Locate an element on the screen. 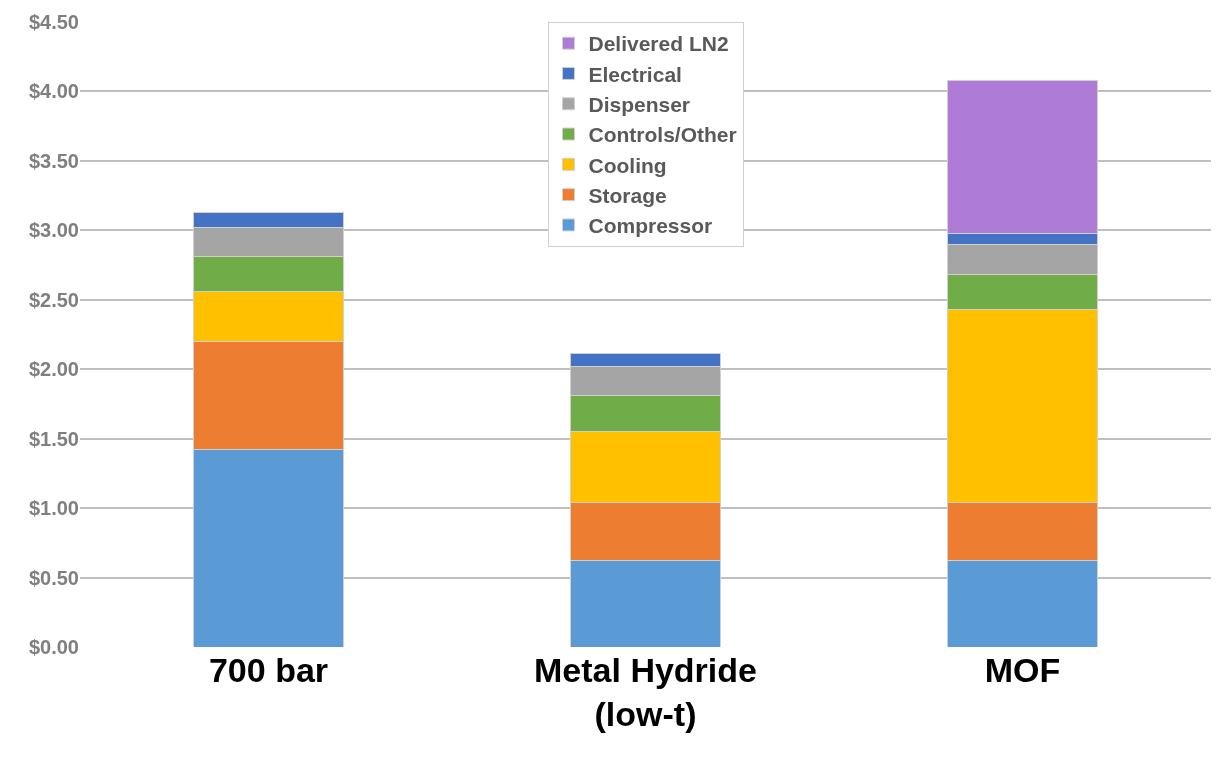 This screenshot has width=1221, height=757. y-tick-label: $1.50 is located at coordinates (53, 438).